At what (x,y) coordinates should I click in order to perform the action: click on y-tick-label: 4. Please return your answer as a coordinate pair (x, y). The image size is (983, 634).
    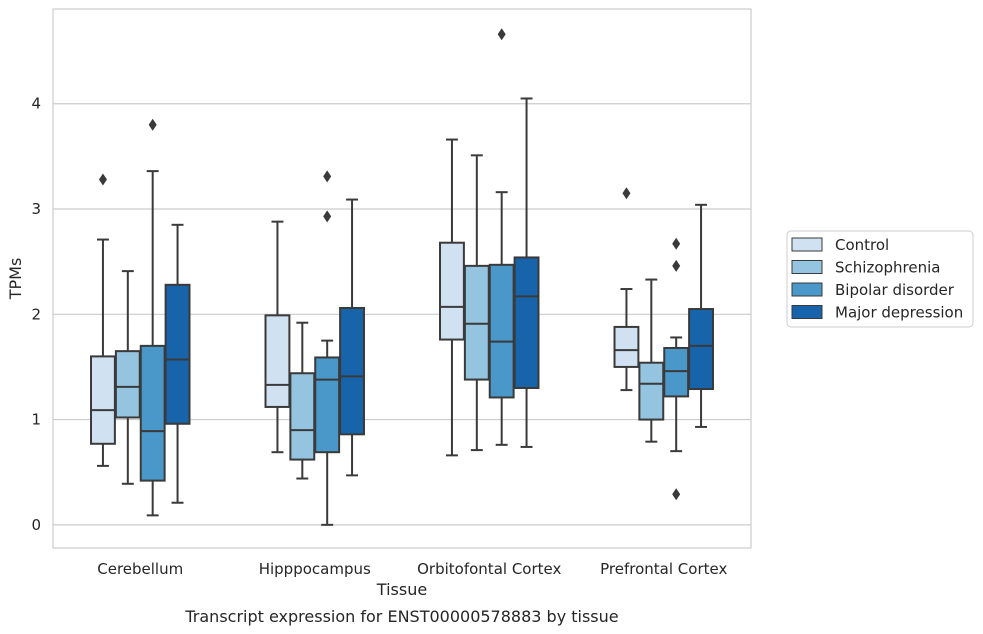
    Looking at the image, I should click on (36, 104).